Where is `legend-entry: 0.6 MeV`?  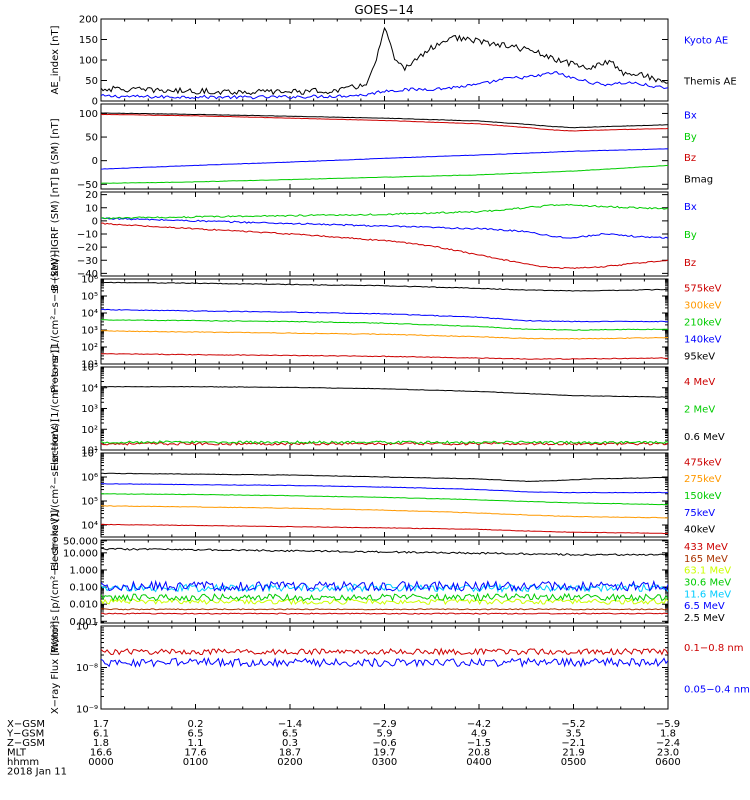 legend-entry: 0.6 MeV is located at coordinates (704, 437).